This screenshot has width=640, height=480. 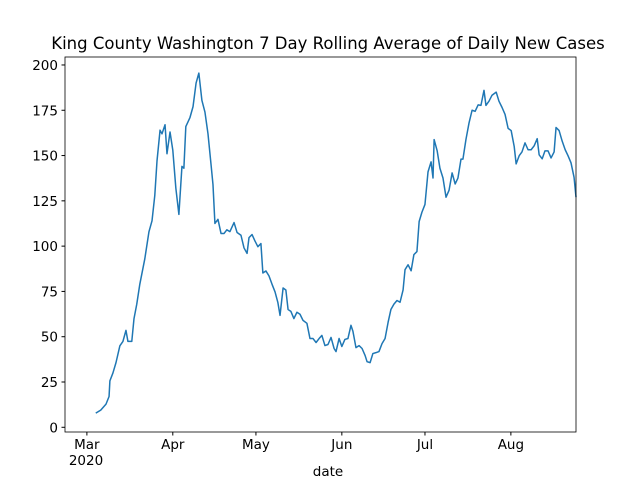 What do you see at coordinates (49, 338) in the screenshot?
I see `y-tick-label: 50` at bounding box center [49, 338].